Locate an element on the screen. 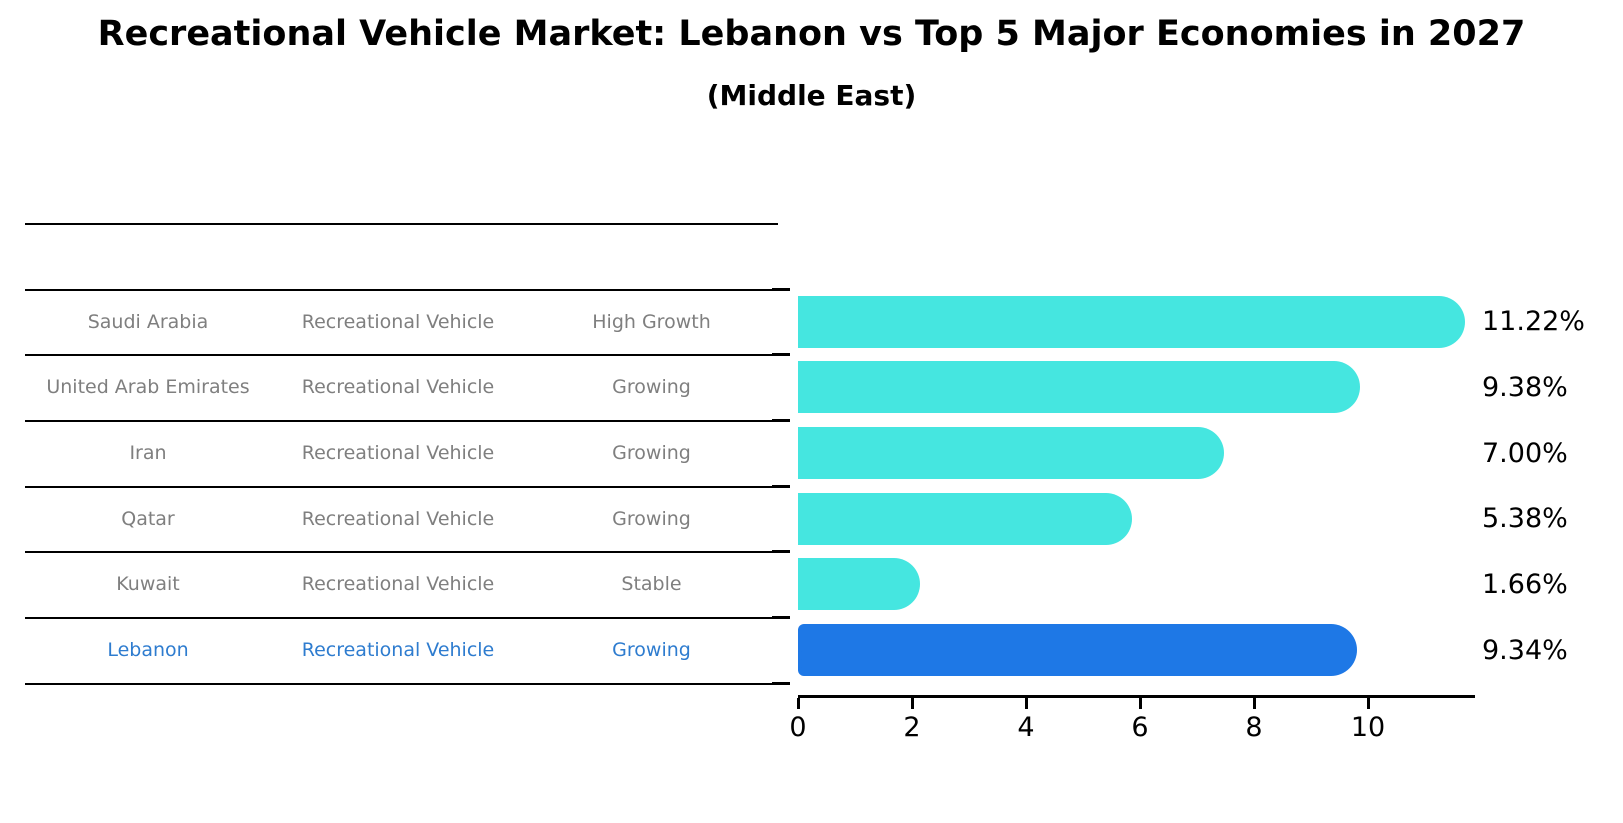  table-cell-country: United Arab Emirates is located at coordinates (148, 387).